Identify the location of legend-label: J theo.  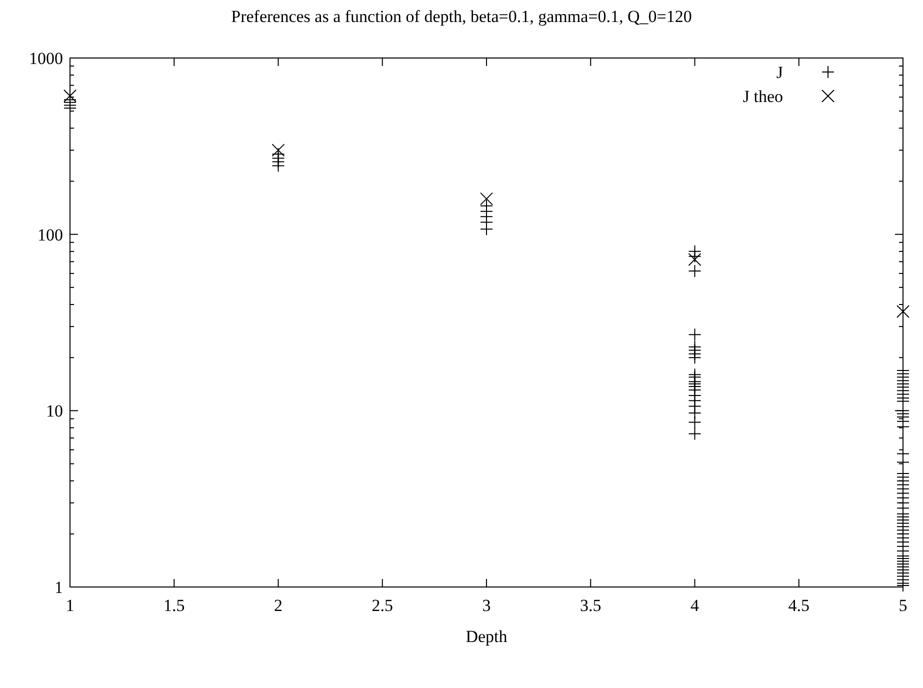
(762, 96).